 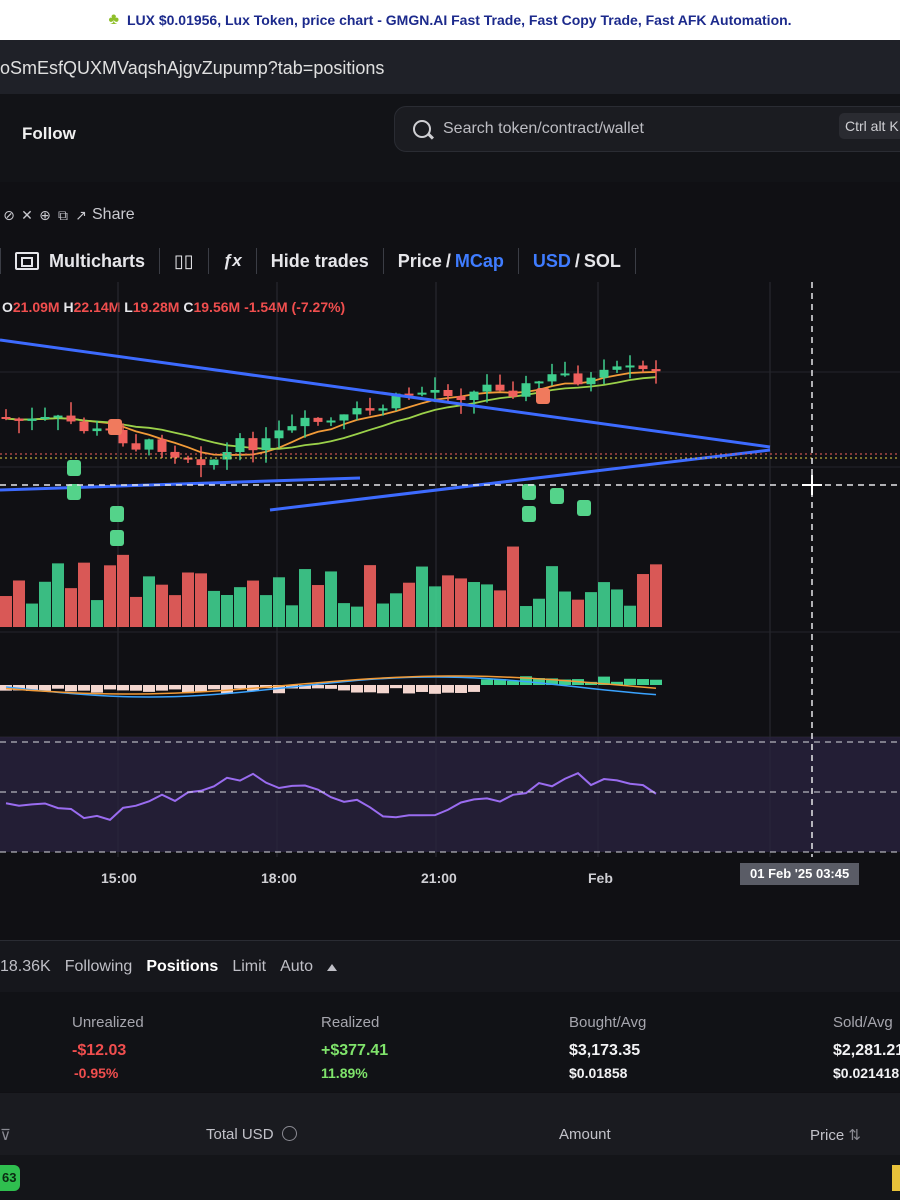 I want to click on column-amount: Amount, so click(x=585, y=1134).